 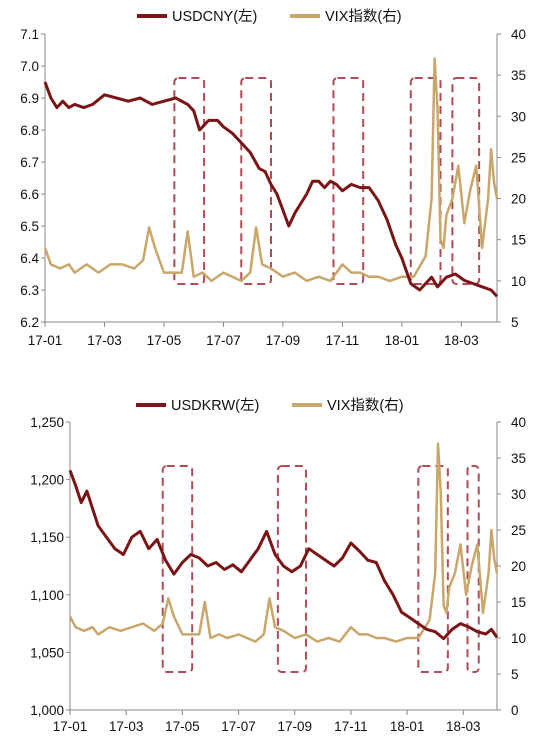 What do you see at coordinates (47, 537) in the screenshot?
I see `y-left-tick-label: 1,150` at bounding box center [47, 537].